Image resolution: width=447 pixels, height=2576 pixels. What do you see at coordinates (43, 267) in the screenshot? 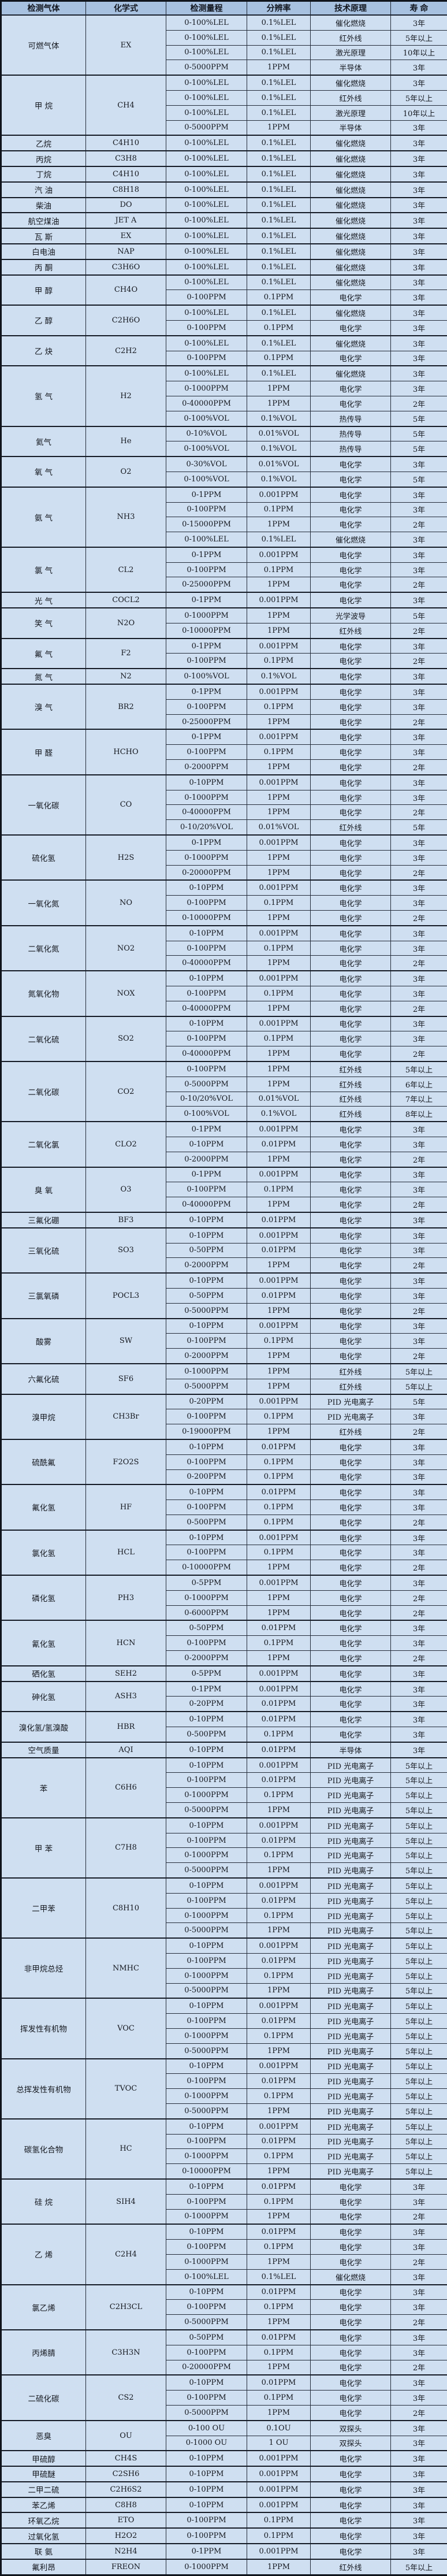
I see `gas-name-cell: 丙 酮` at bounding box center [43, 267].